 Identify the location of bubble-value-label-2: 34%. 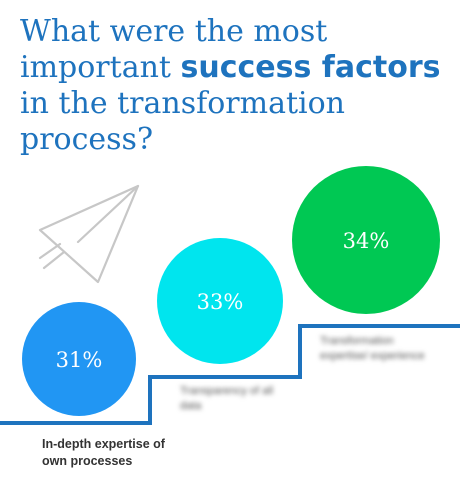
(366, 241).